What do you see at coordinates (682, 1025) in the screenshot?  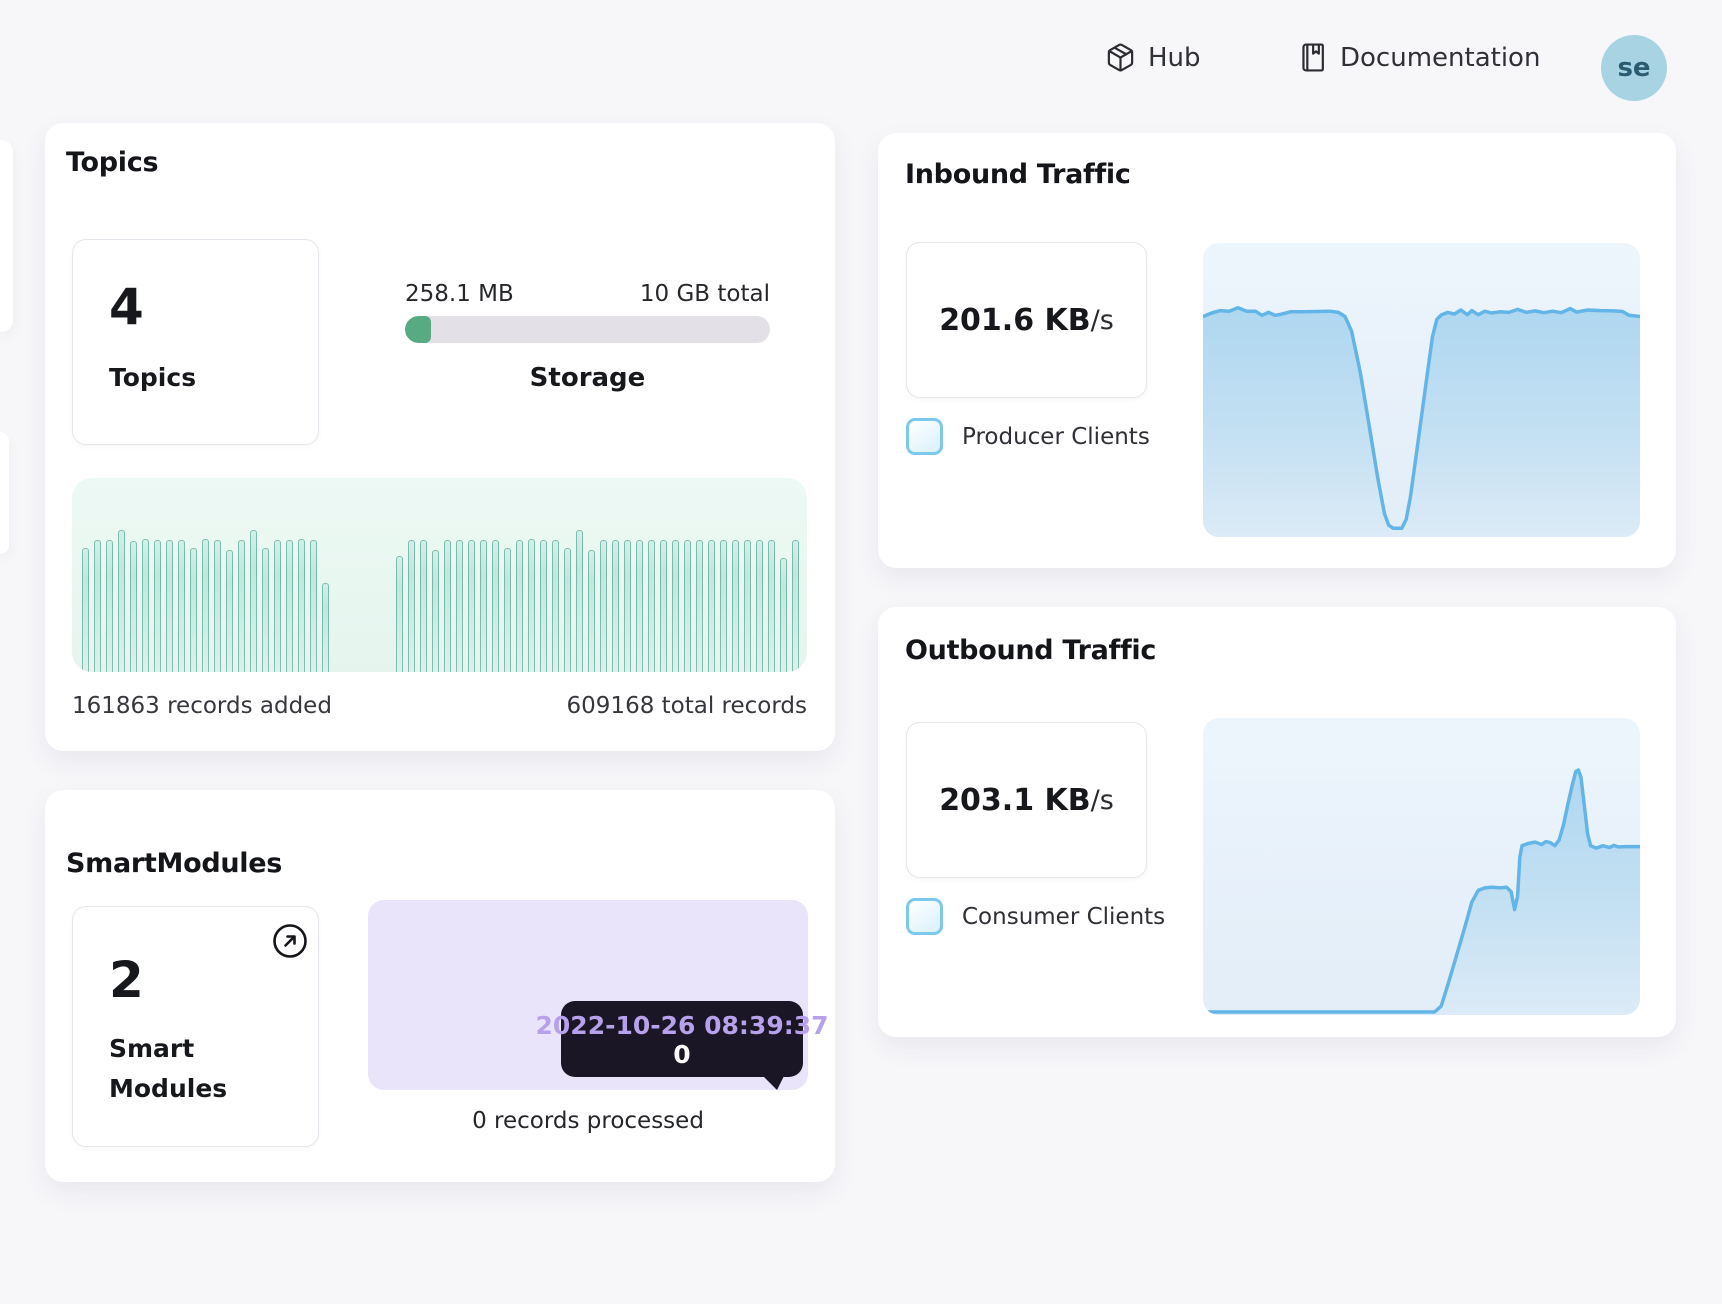 I see `tooltip-timestamp: 2022-10-26 08:39:37` at bounding box center [682, 1025].